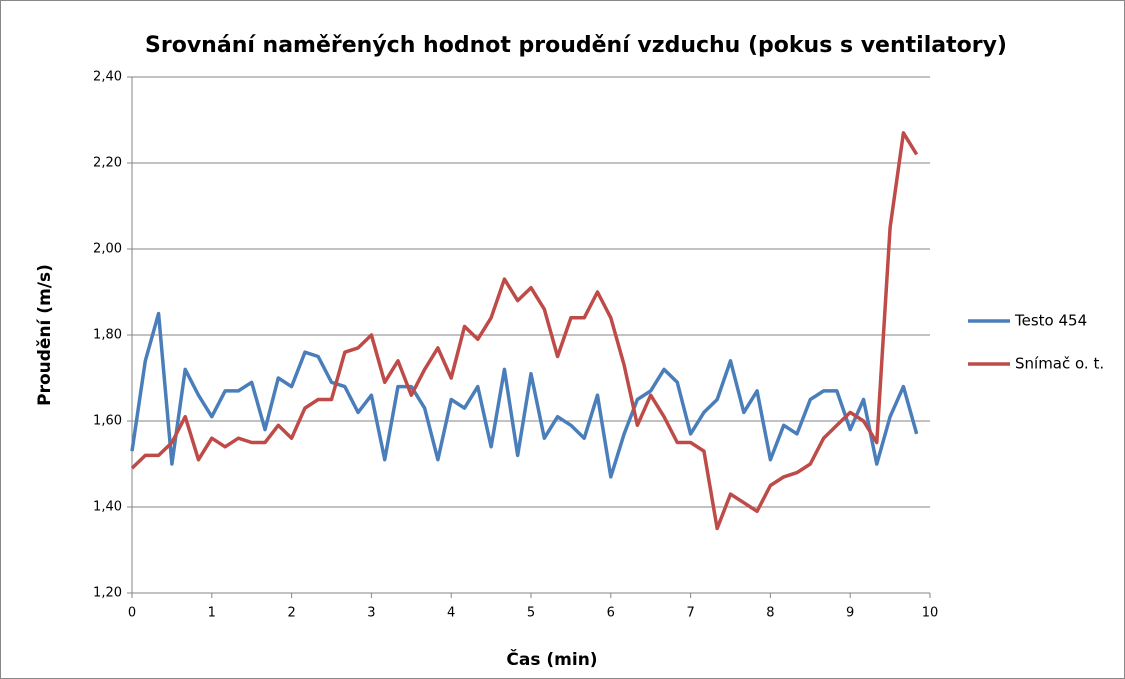 Image resolution: width=1125 pixels, height=679 pixels. What do you see at coordinates (551, 659) in the screenshot?
I see `x-axis-label: Čas (min)` at bounding box center [551, 659].